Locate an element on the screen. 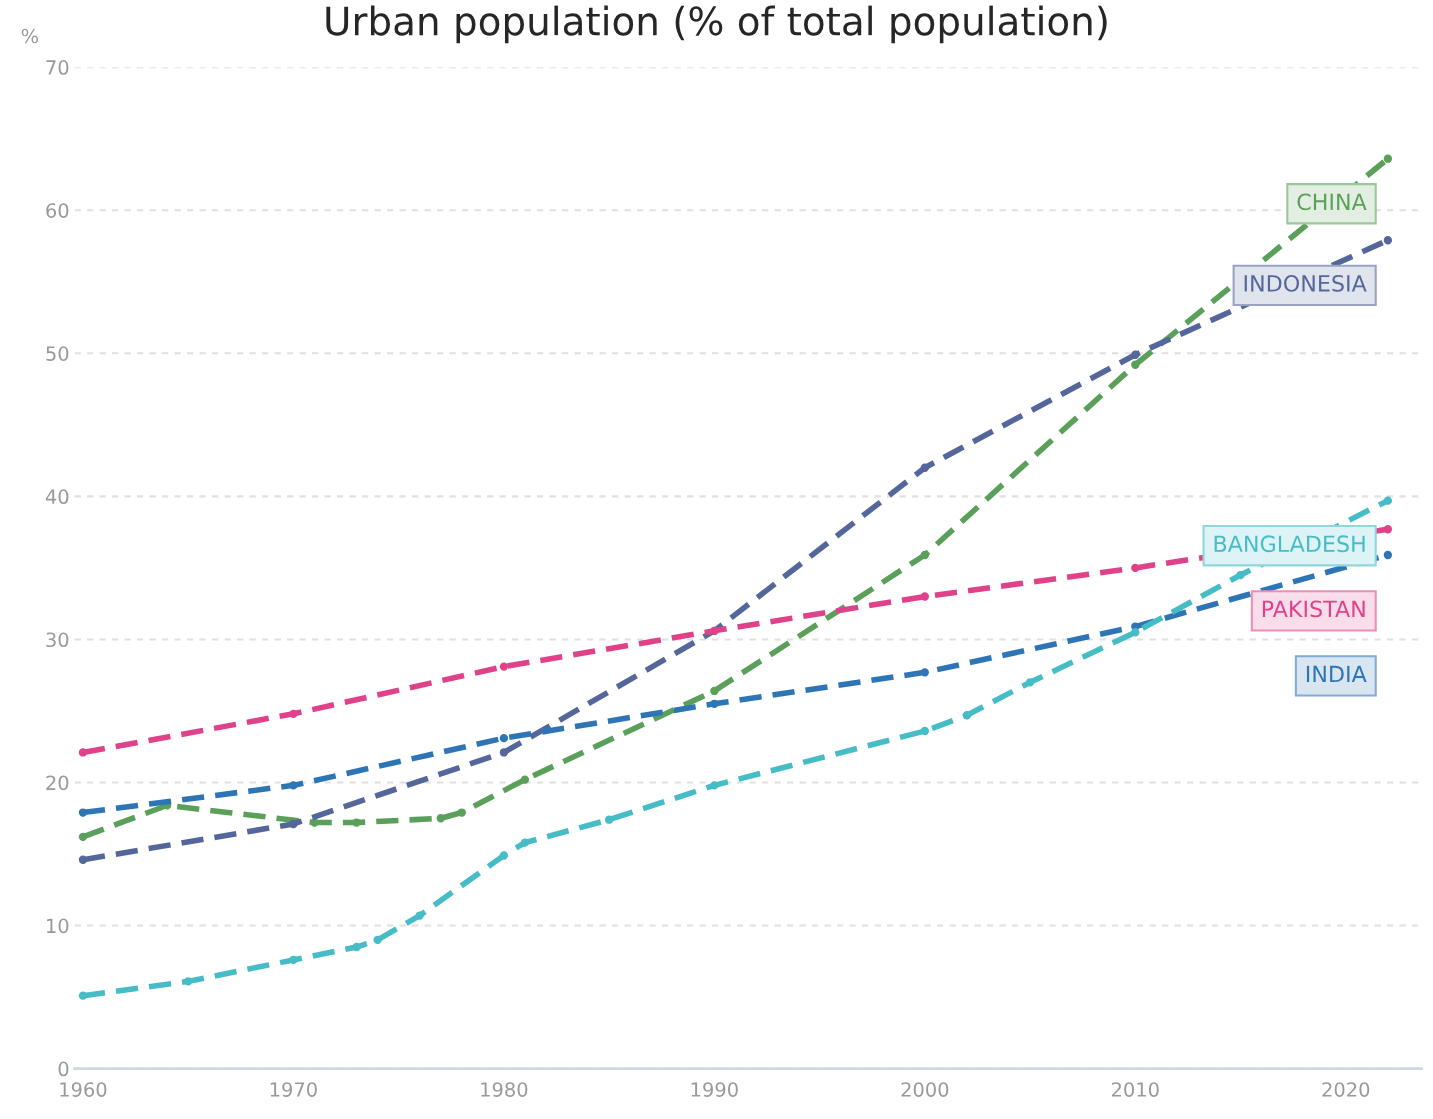 Image resolution: width=1433 pixels, height=1119 pixels. y-tick-label: 50 is located at coordinates (57, 353).